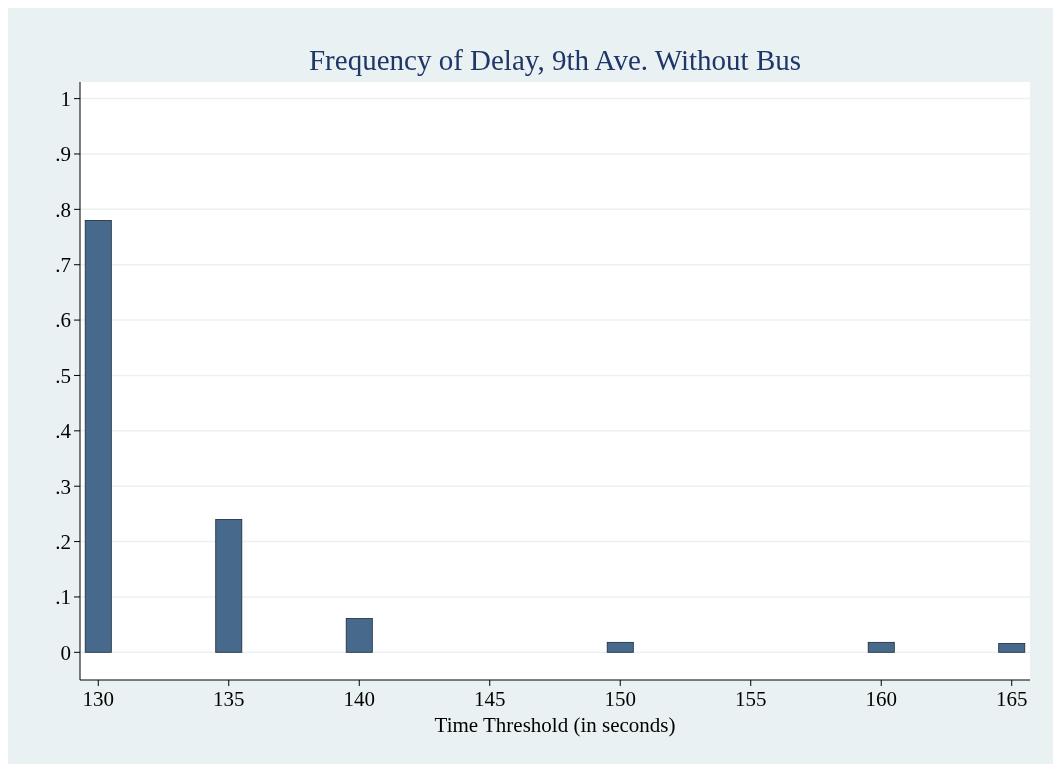 The width and height of the screenshot is (1061, 772). Describe the element at coordinates (63, 209) in the screenshot. I see `y-tick-label: .8` at that location.